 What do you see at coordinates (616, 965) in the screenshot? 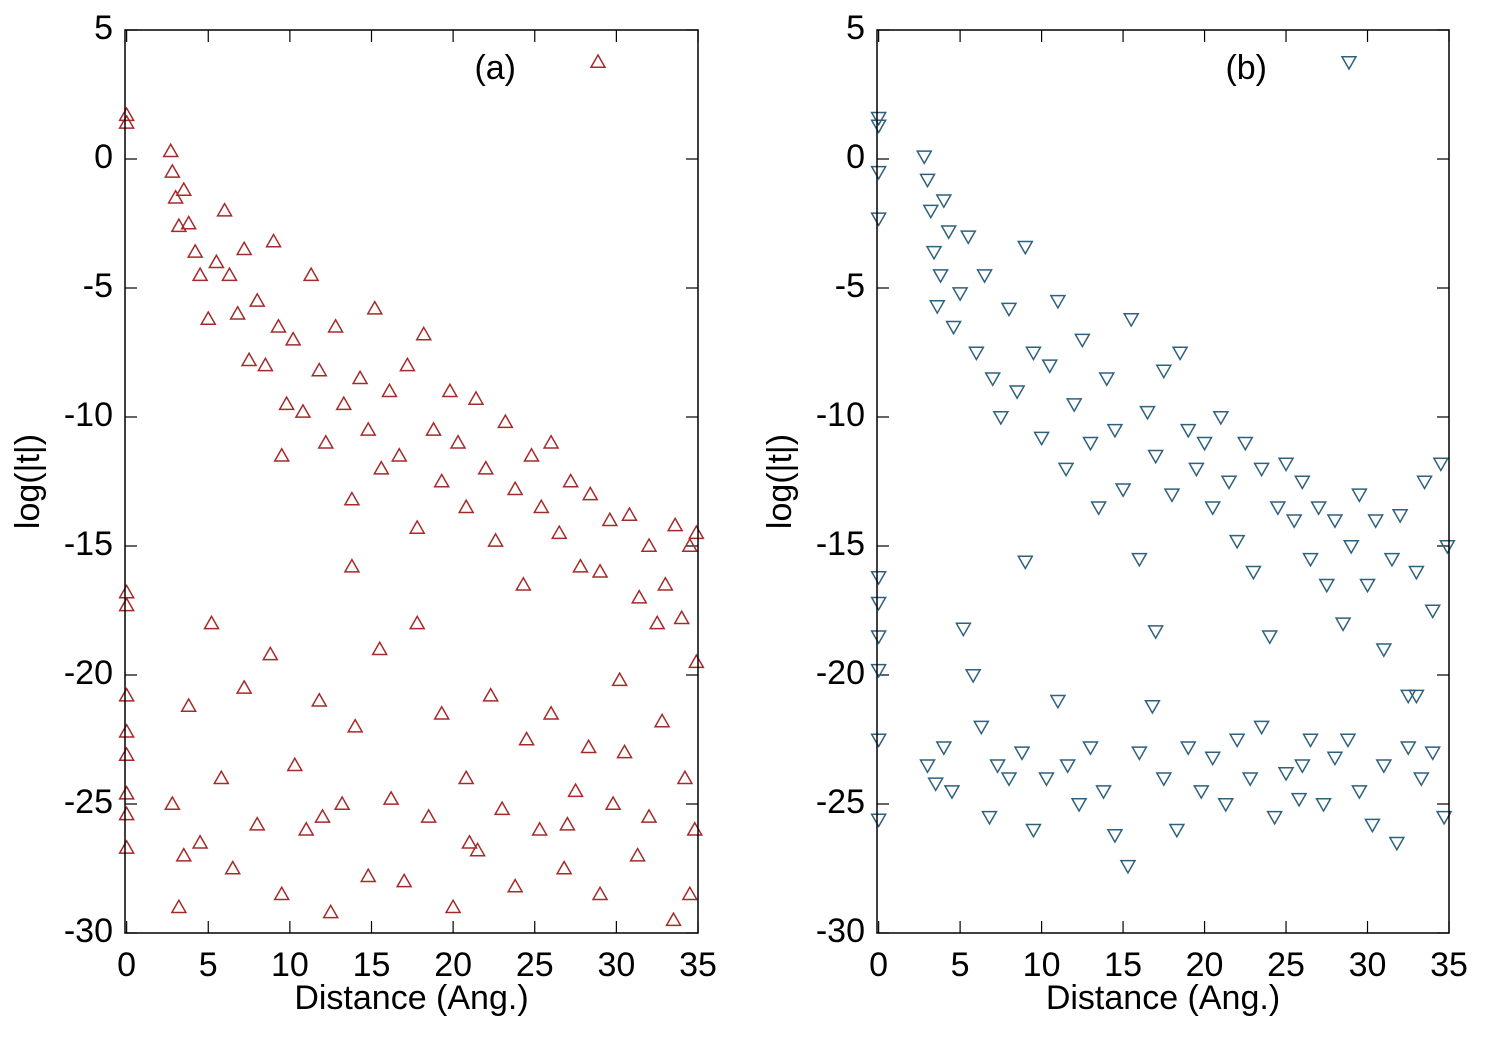
I see `x-tick-label: 30` at bounding box center [616, 965].